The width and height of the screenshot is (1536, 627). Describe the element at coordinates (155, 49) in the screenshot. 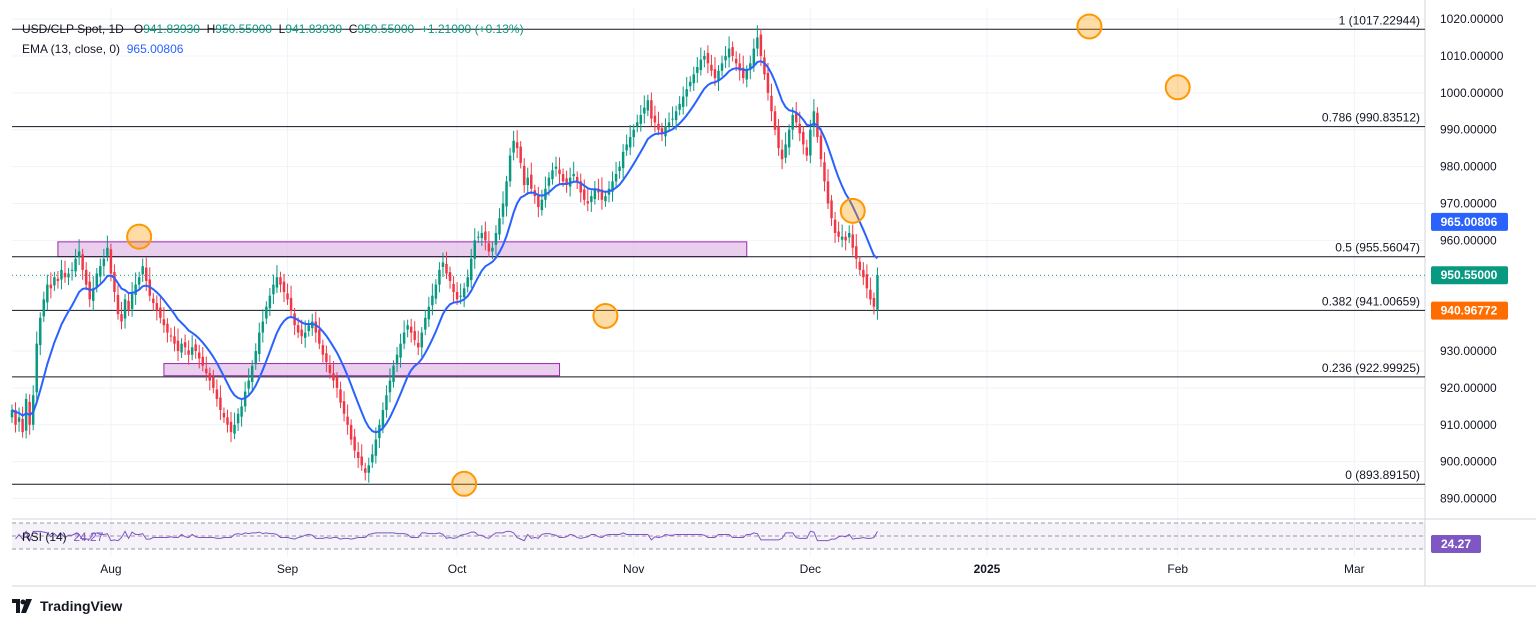

I see `ema-value: 965.00806` at that location.